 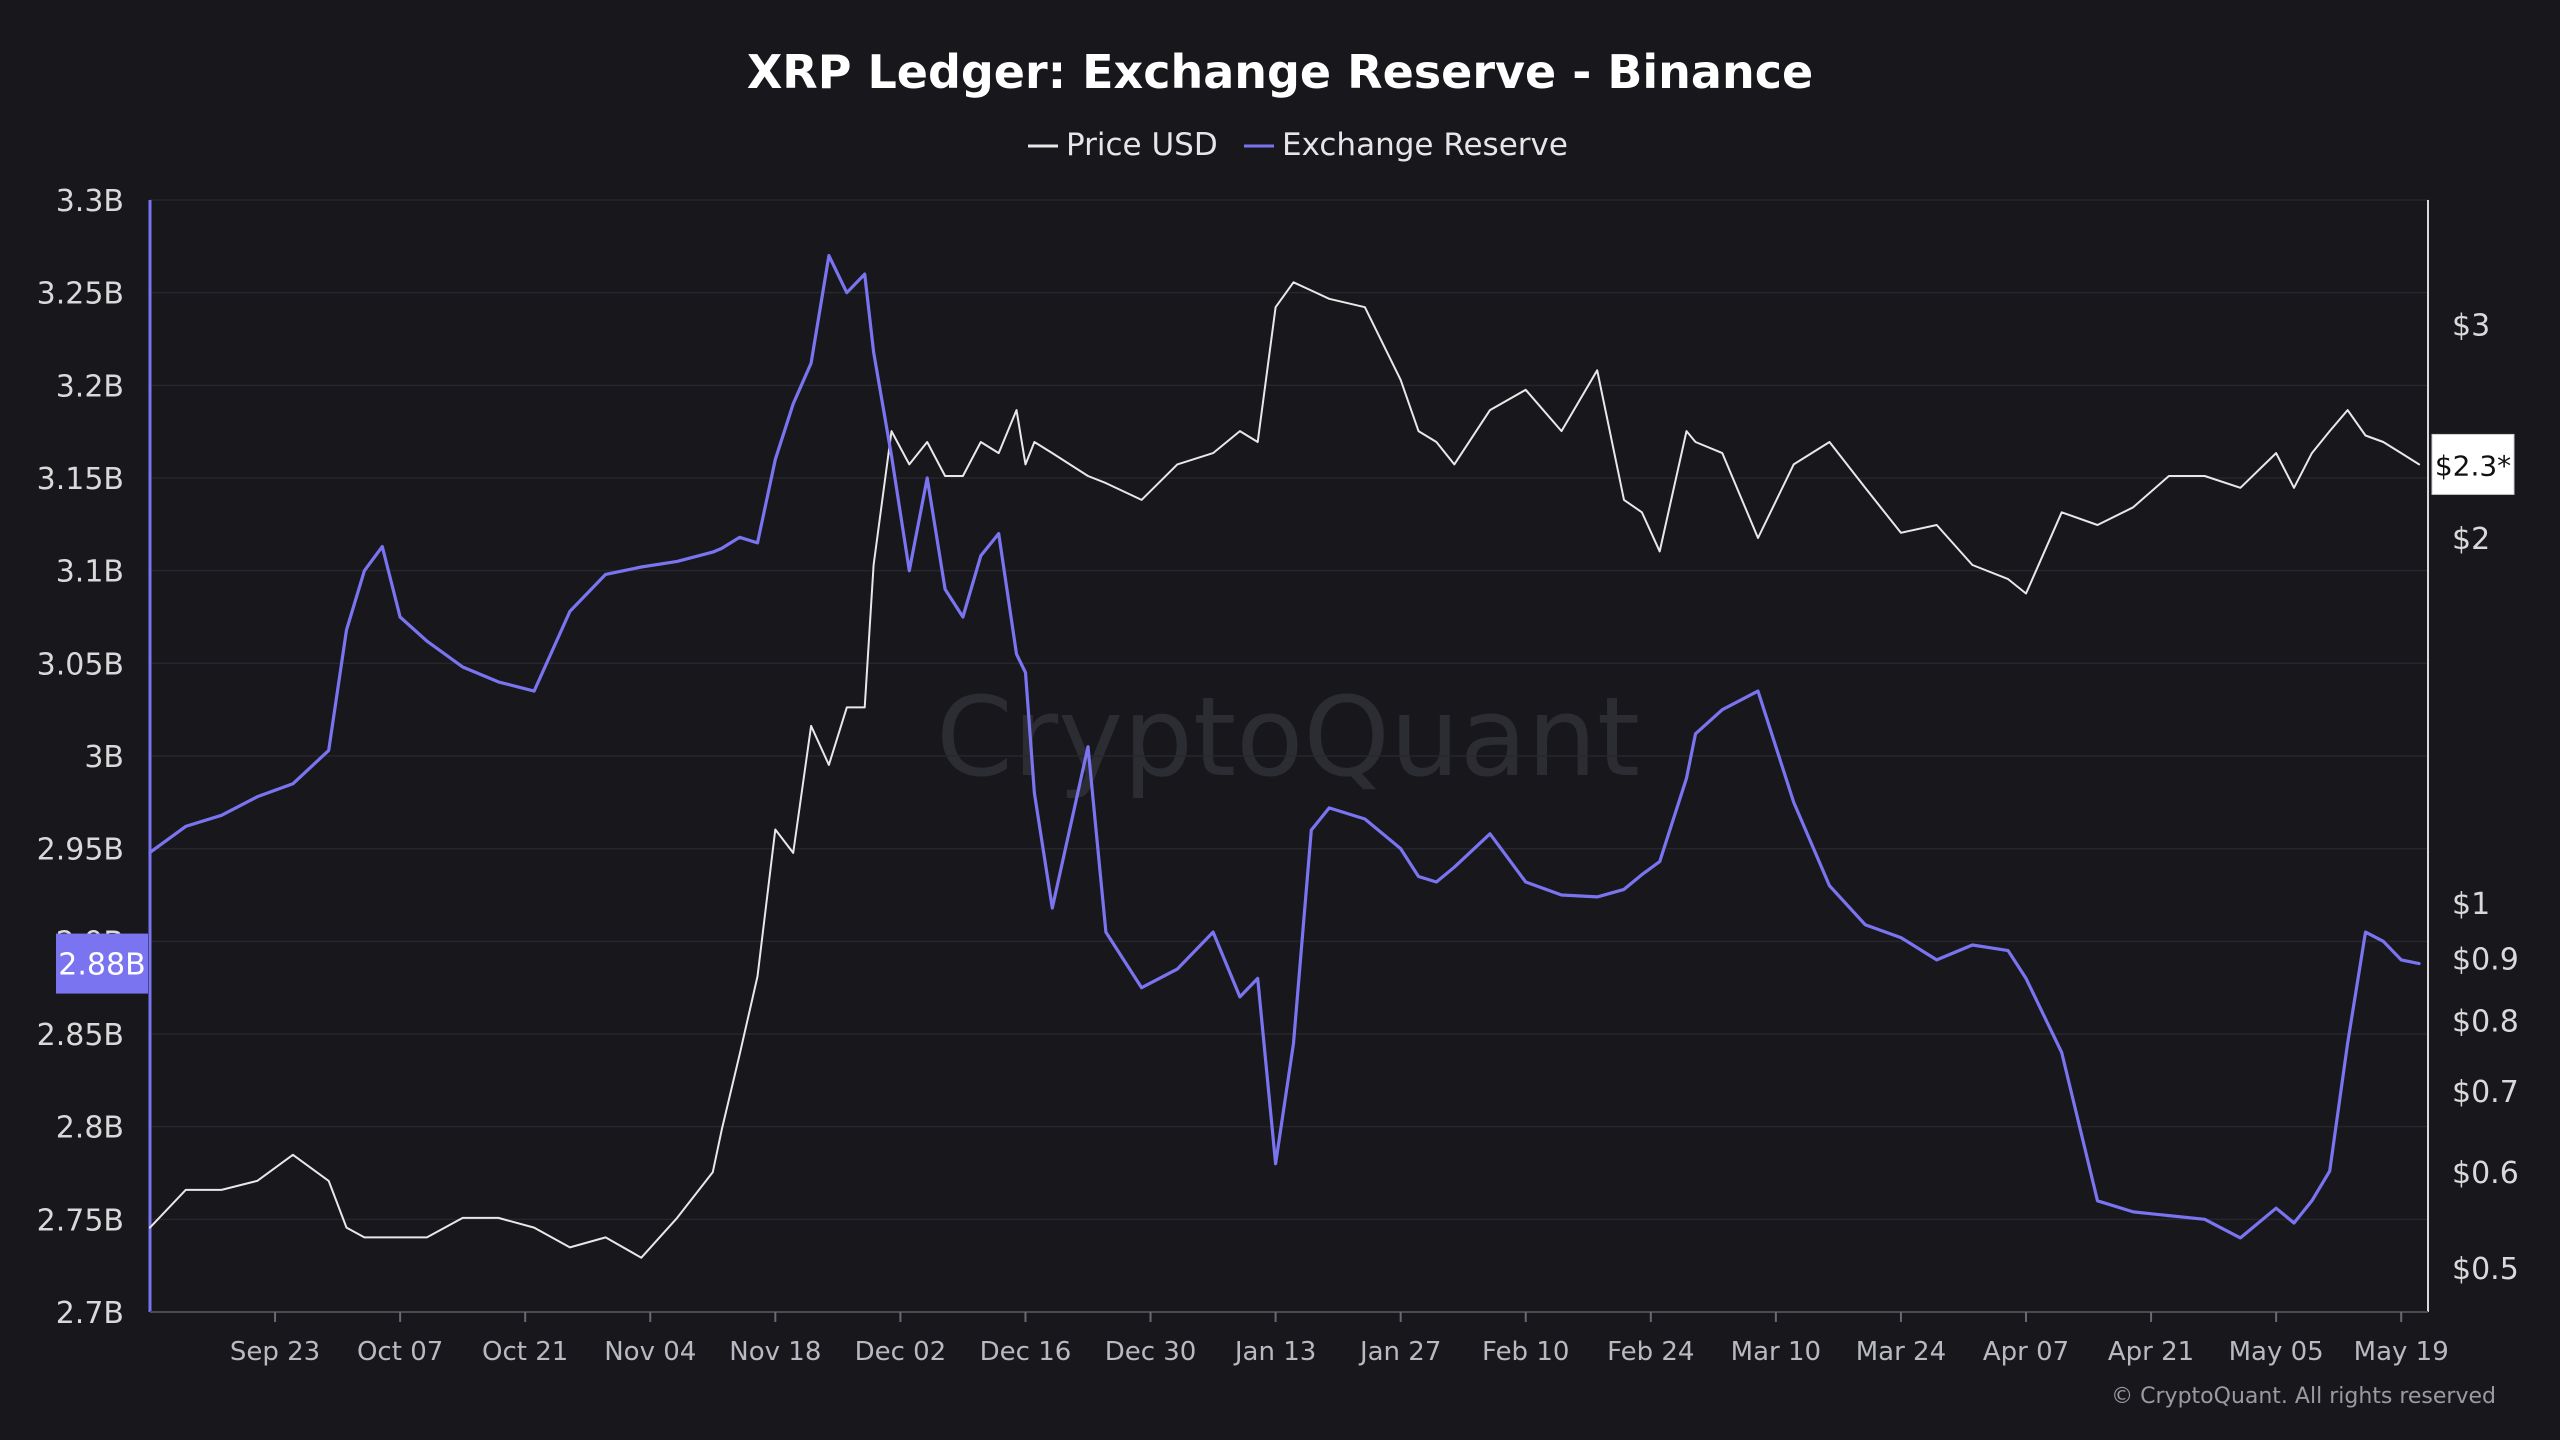 I want to click on legend-label-reserve: Exchange Reserve, so click(x=1425, y=145).